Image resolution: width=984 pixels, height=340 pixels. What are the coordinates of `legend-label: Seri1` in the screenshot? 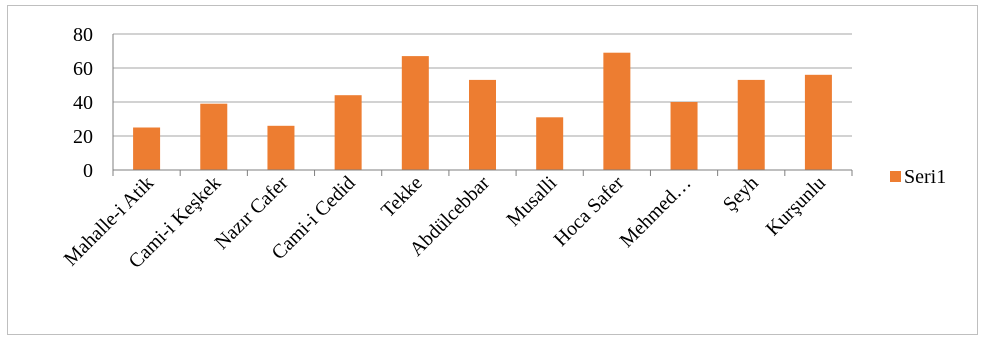 It's located at (925, 177).